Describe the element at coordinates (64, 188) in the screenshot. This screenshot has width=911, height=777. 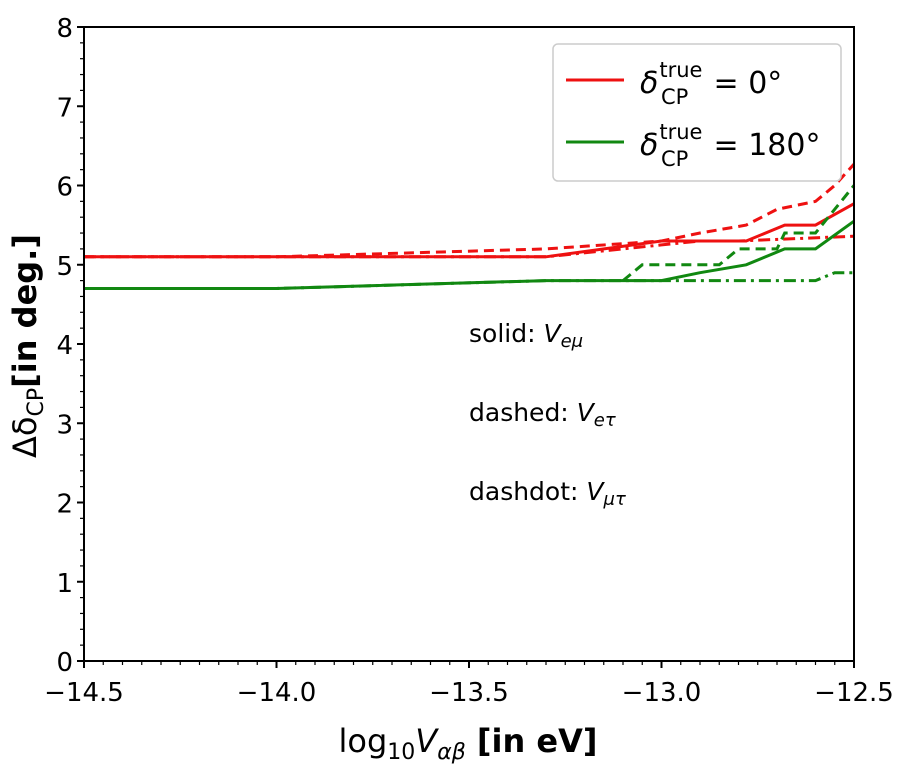
I see `y-tick-label: 6` at that location.